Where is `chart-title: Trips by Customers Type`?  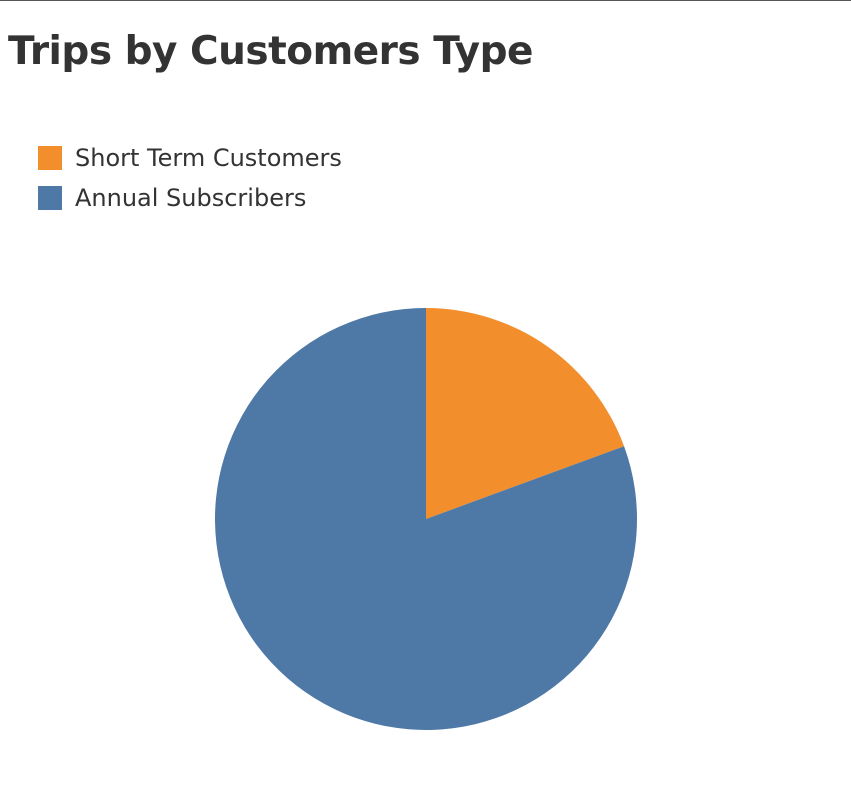
chart-title: Trips by Customers Type is located at coordinates (270, 51).